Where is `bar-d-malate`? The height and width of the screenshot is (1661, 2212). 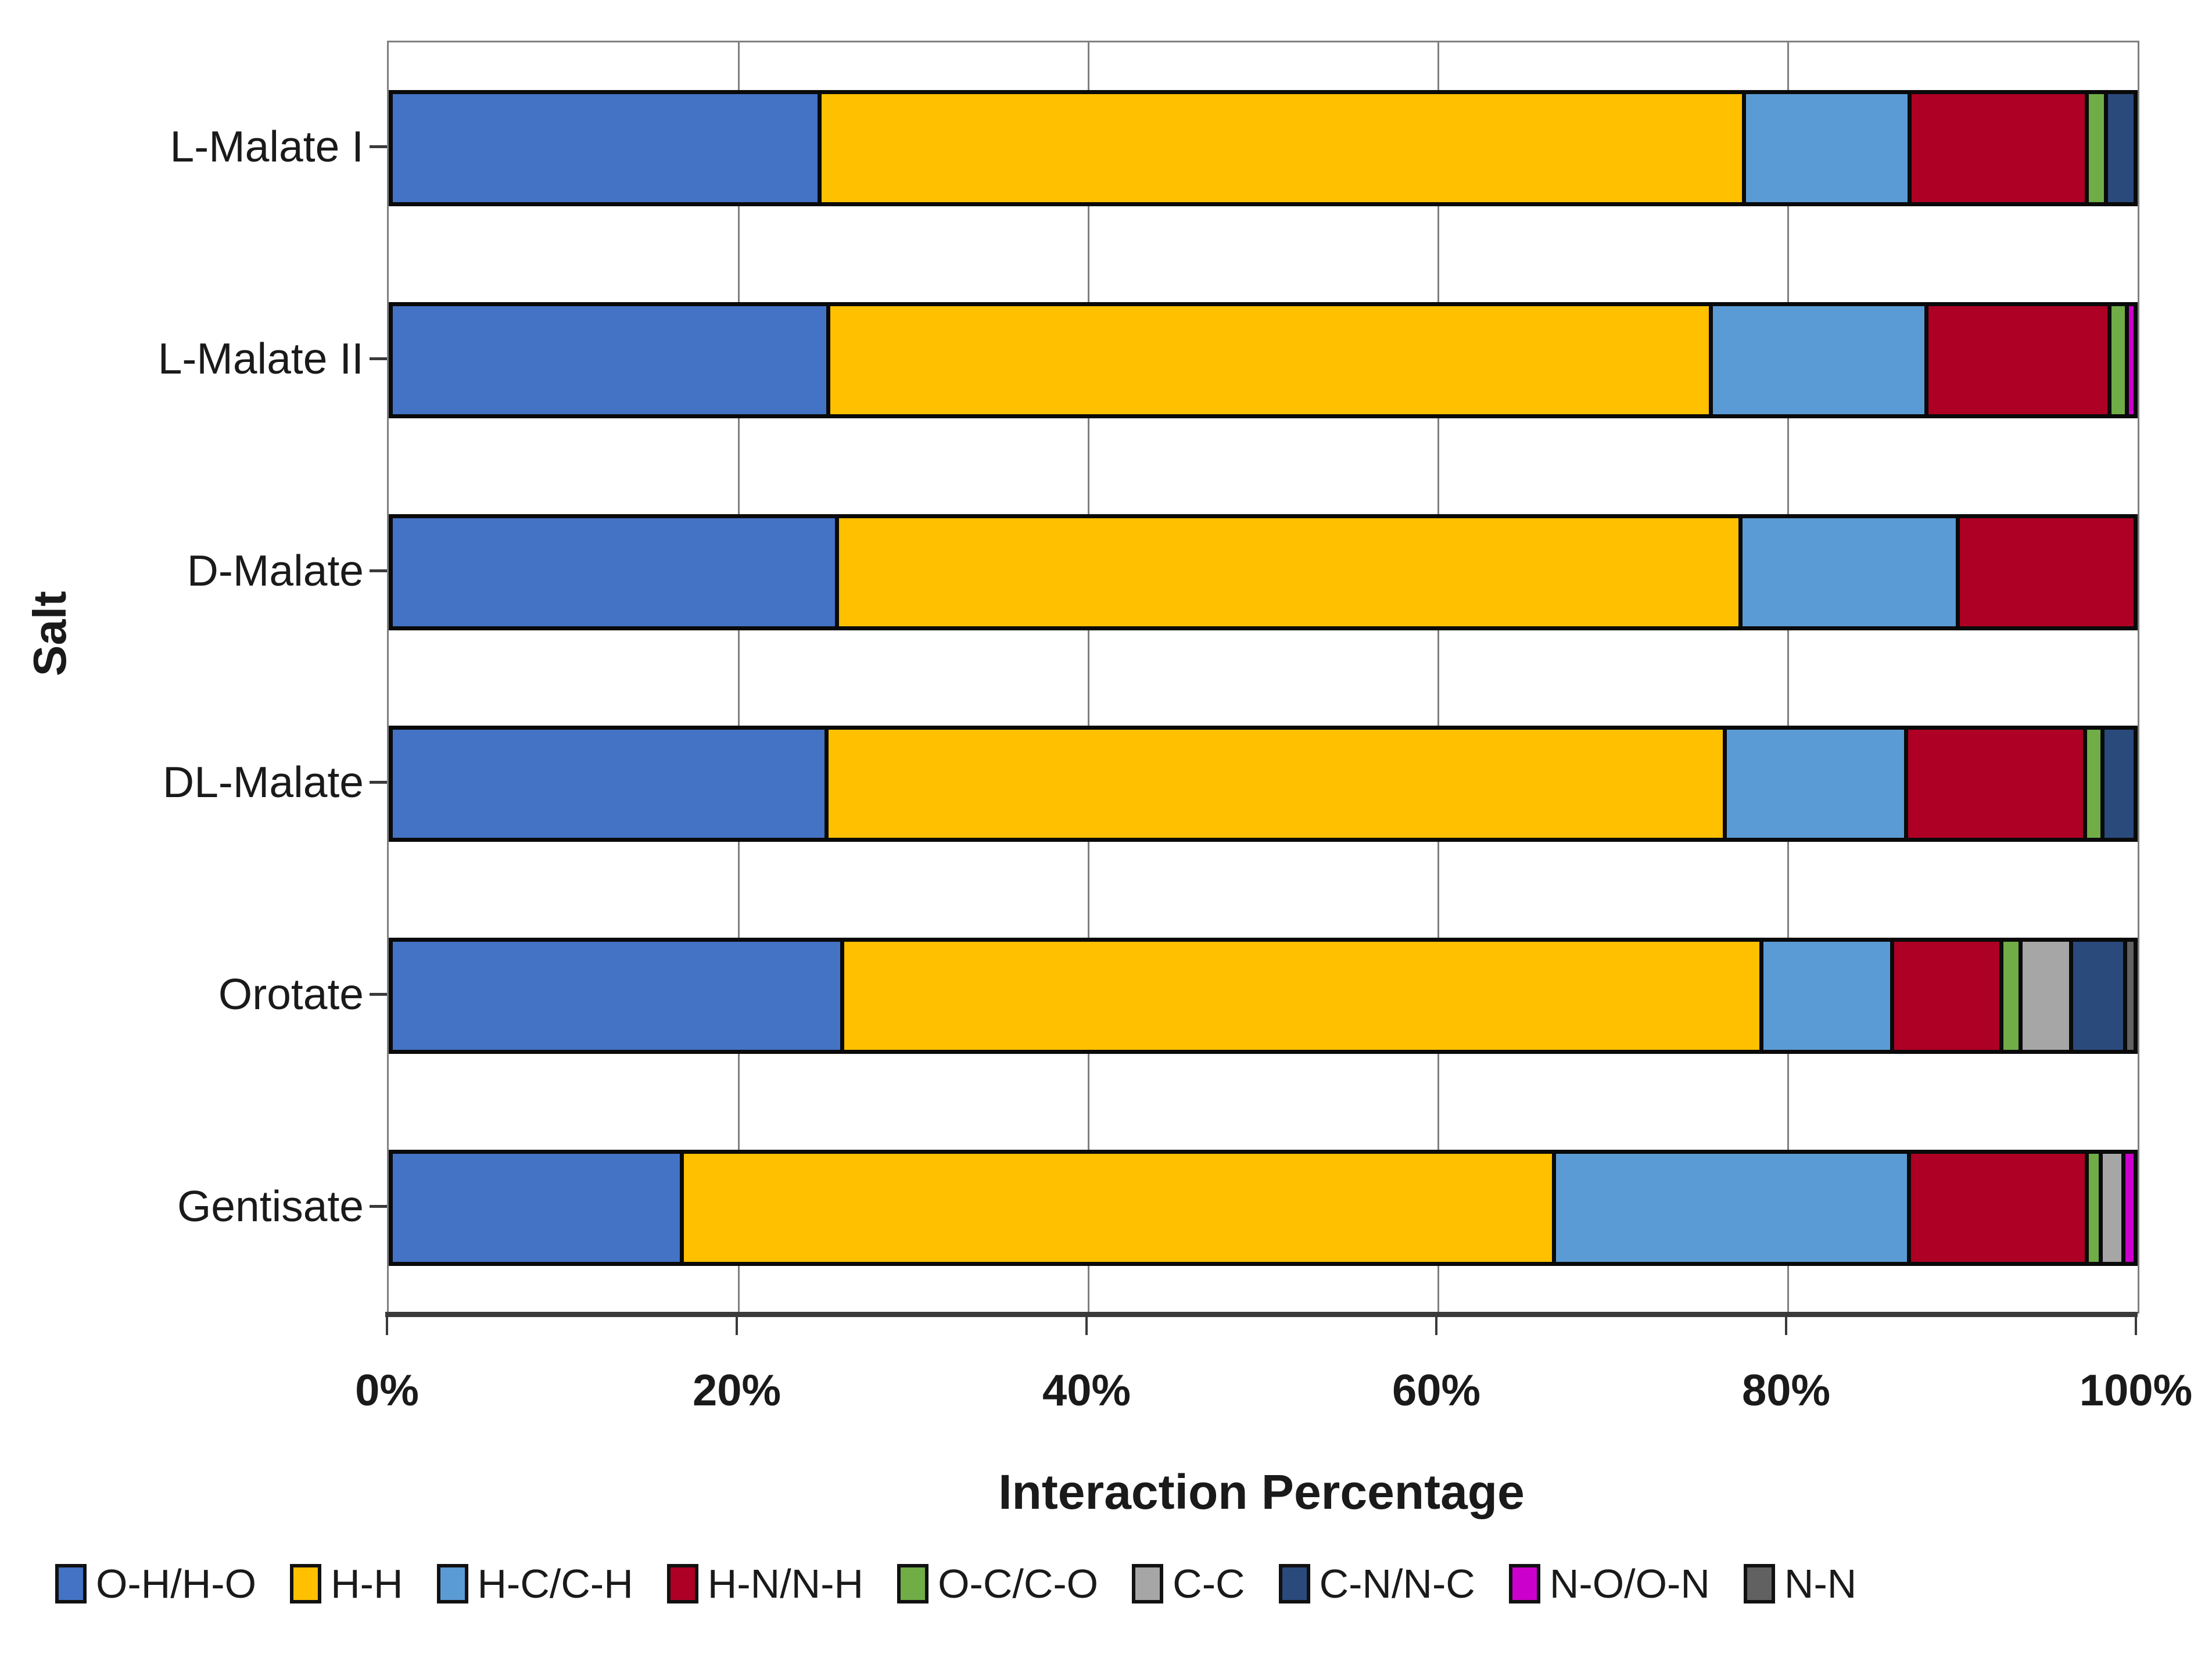 bar-d-malate is located at coordinates (1263, 572).